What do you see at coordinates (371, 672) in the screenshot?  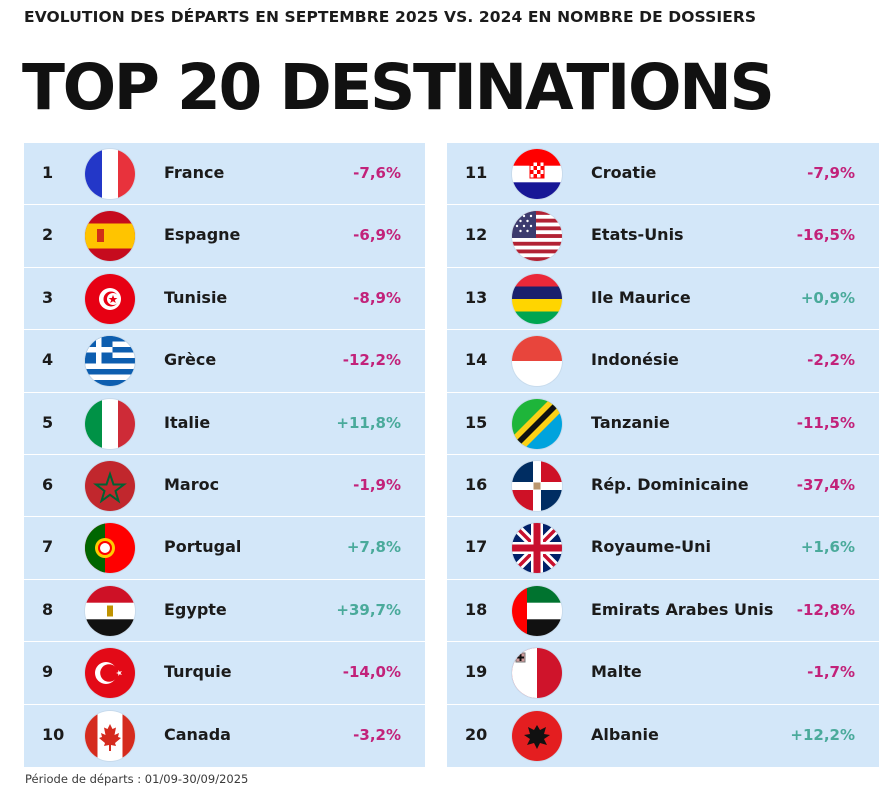 I see `destination-change: -14,0%` at bounding box center [371, 672].